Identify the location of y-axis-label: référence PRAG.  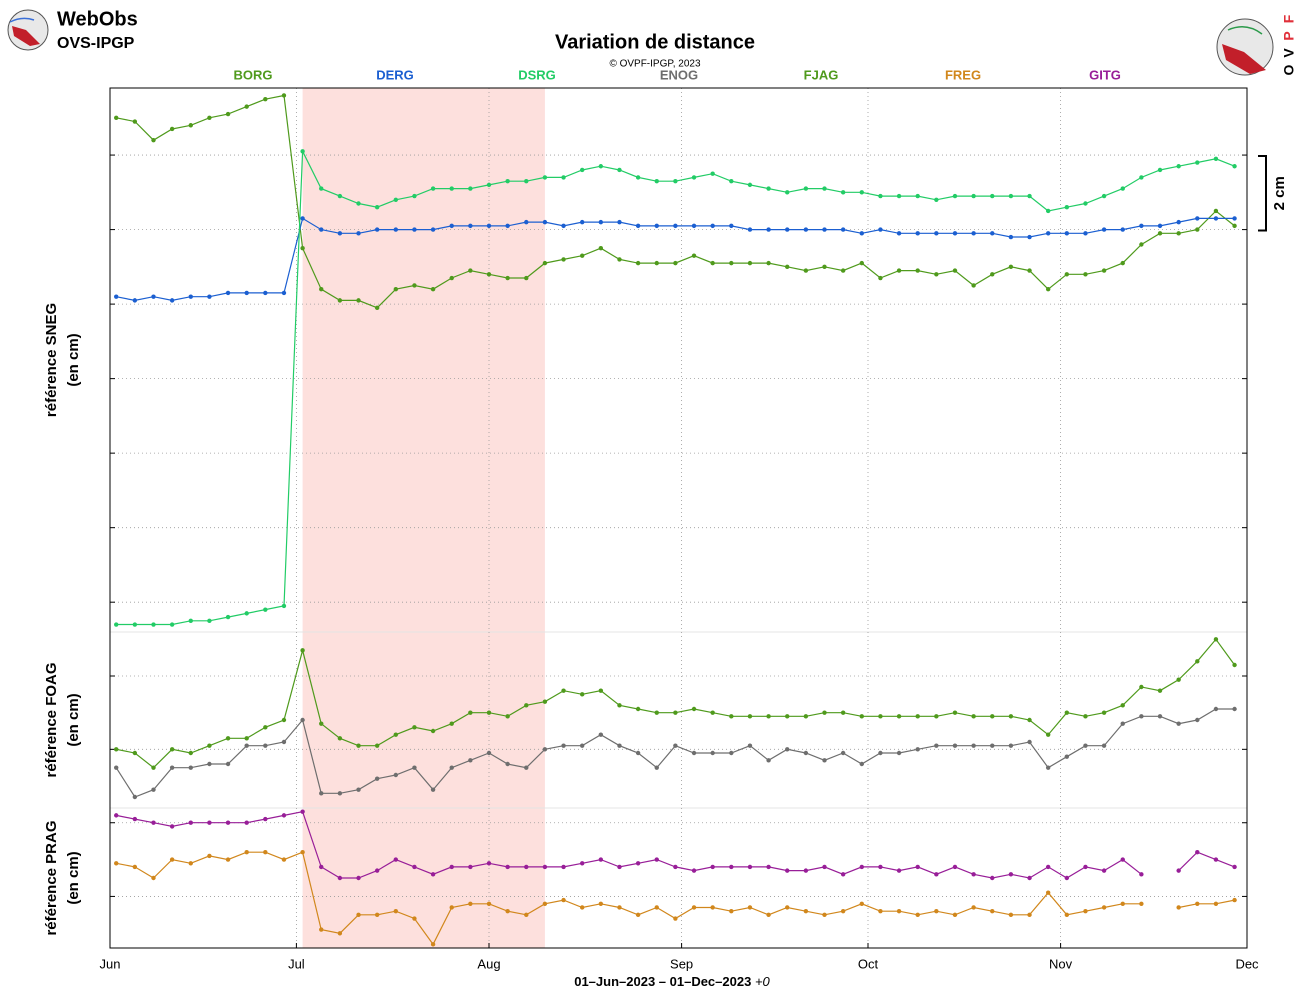
(51, 877).